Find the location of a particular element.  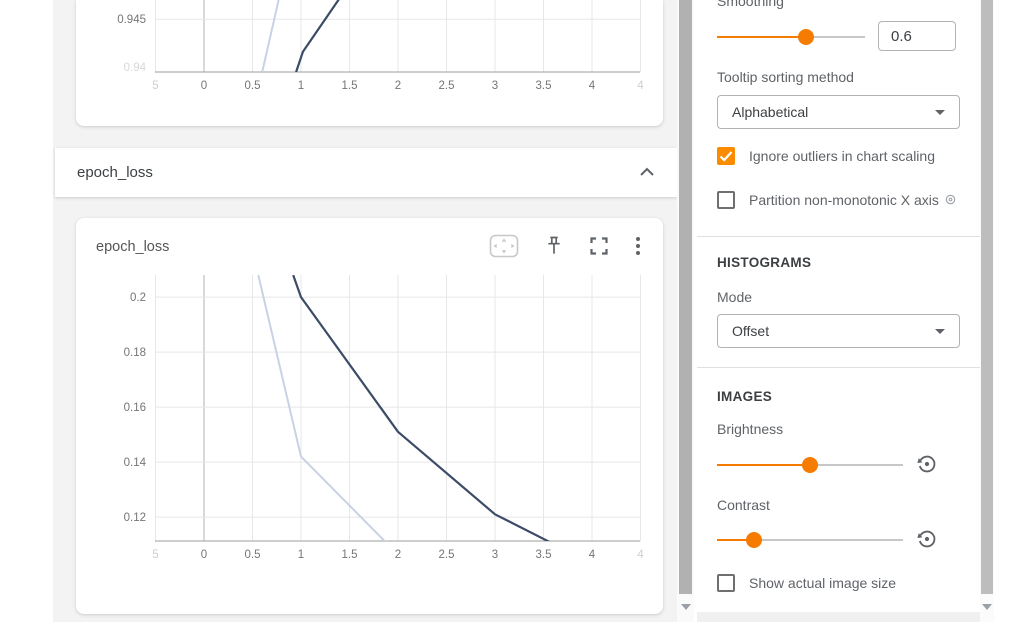

tooltip-sorting-select: Alphabetical is located at coordinates (838, 112).